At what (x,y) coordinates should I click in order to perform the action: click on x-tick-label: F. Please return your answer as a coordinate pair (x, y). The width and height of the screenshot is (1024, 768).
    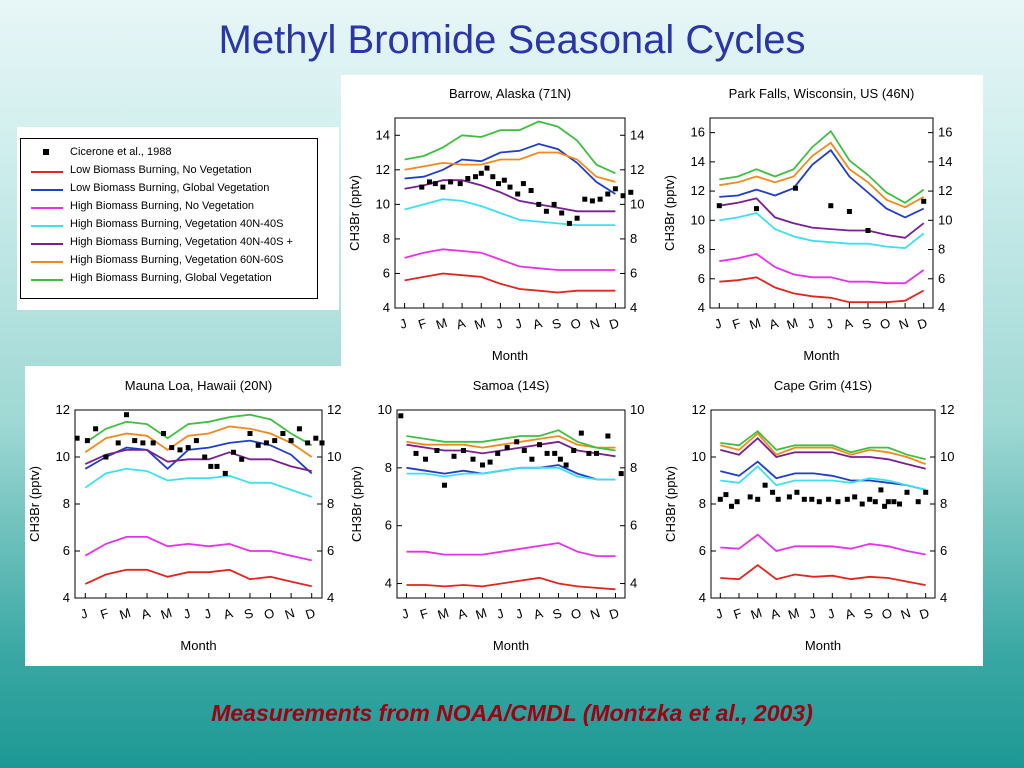
    Looking at the image, I should click on (738, 613).